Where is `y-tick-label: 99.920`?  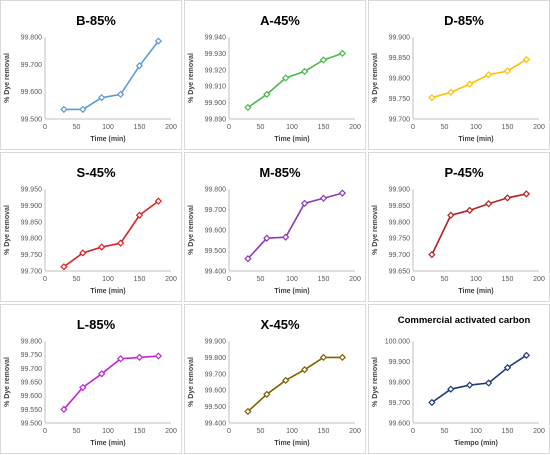
y-tick-label: 99.920 is located at coordinates (216, 70).